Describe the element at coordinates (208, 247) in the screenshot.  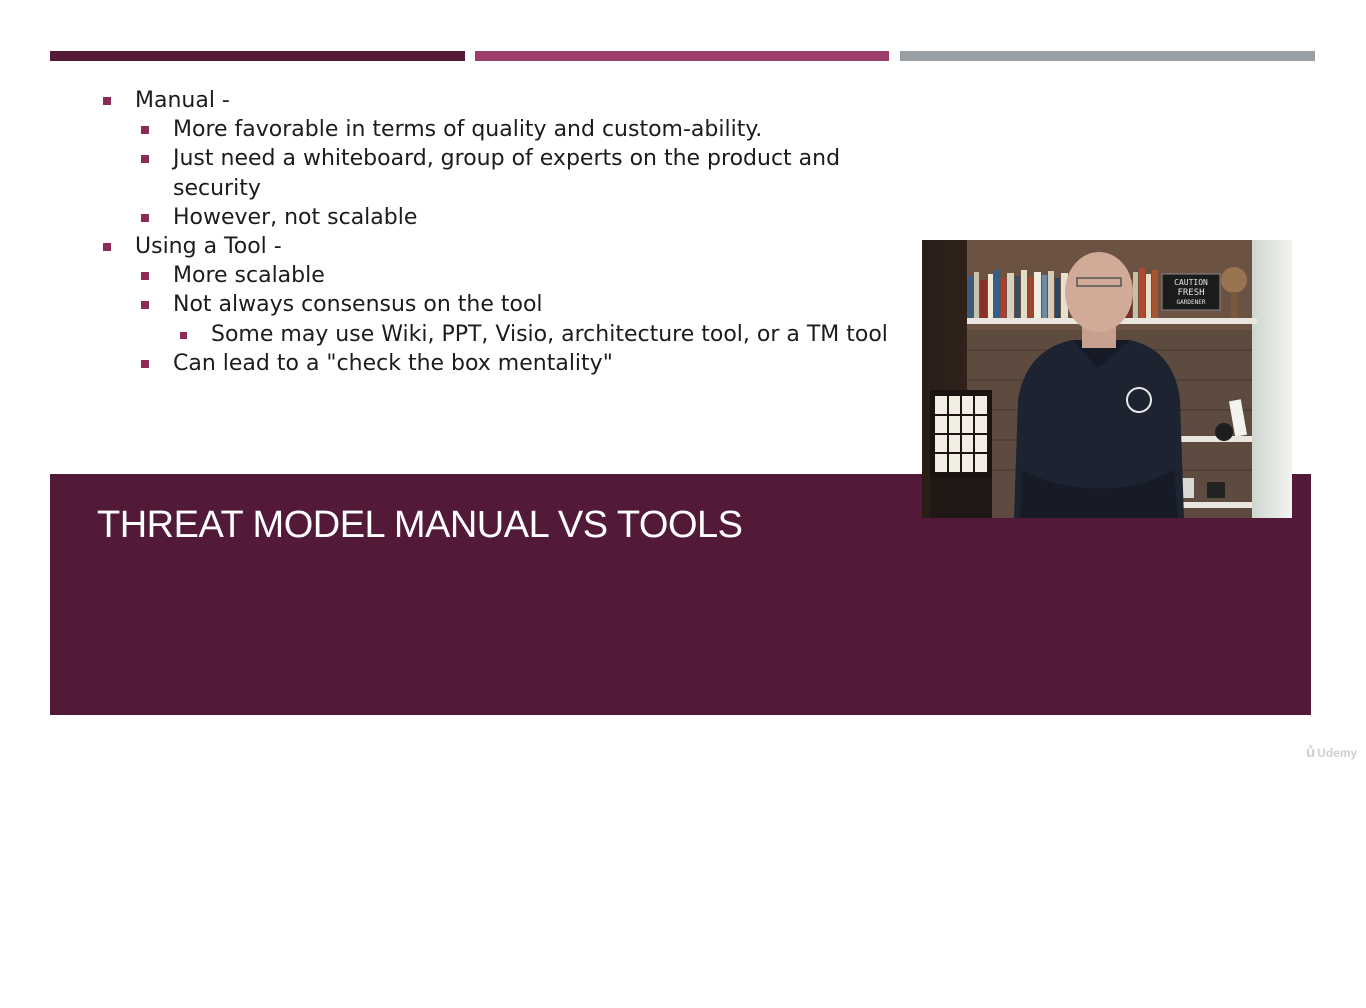
I see `bullet-text: Using a Tool -` at that location.